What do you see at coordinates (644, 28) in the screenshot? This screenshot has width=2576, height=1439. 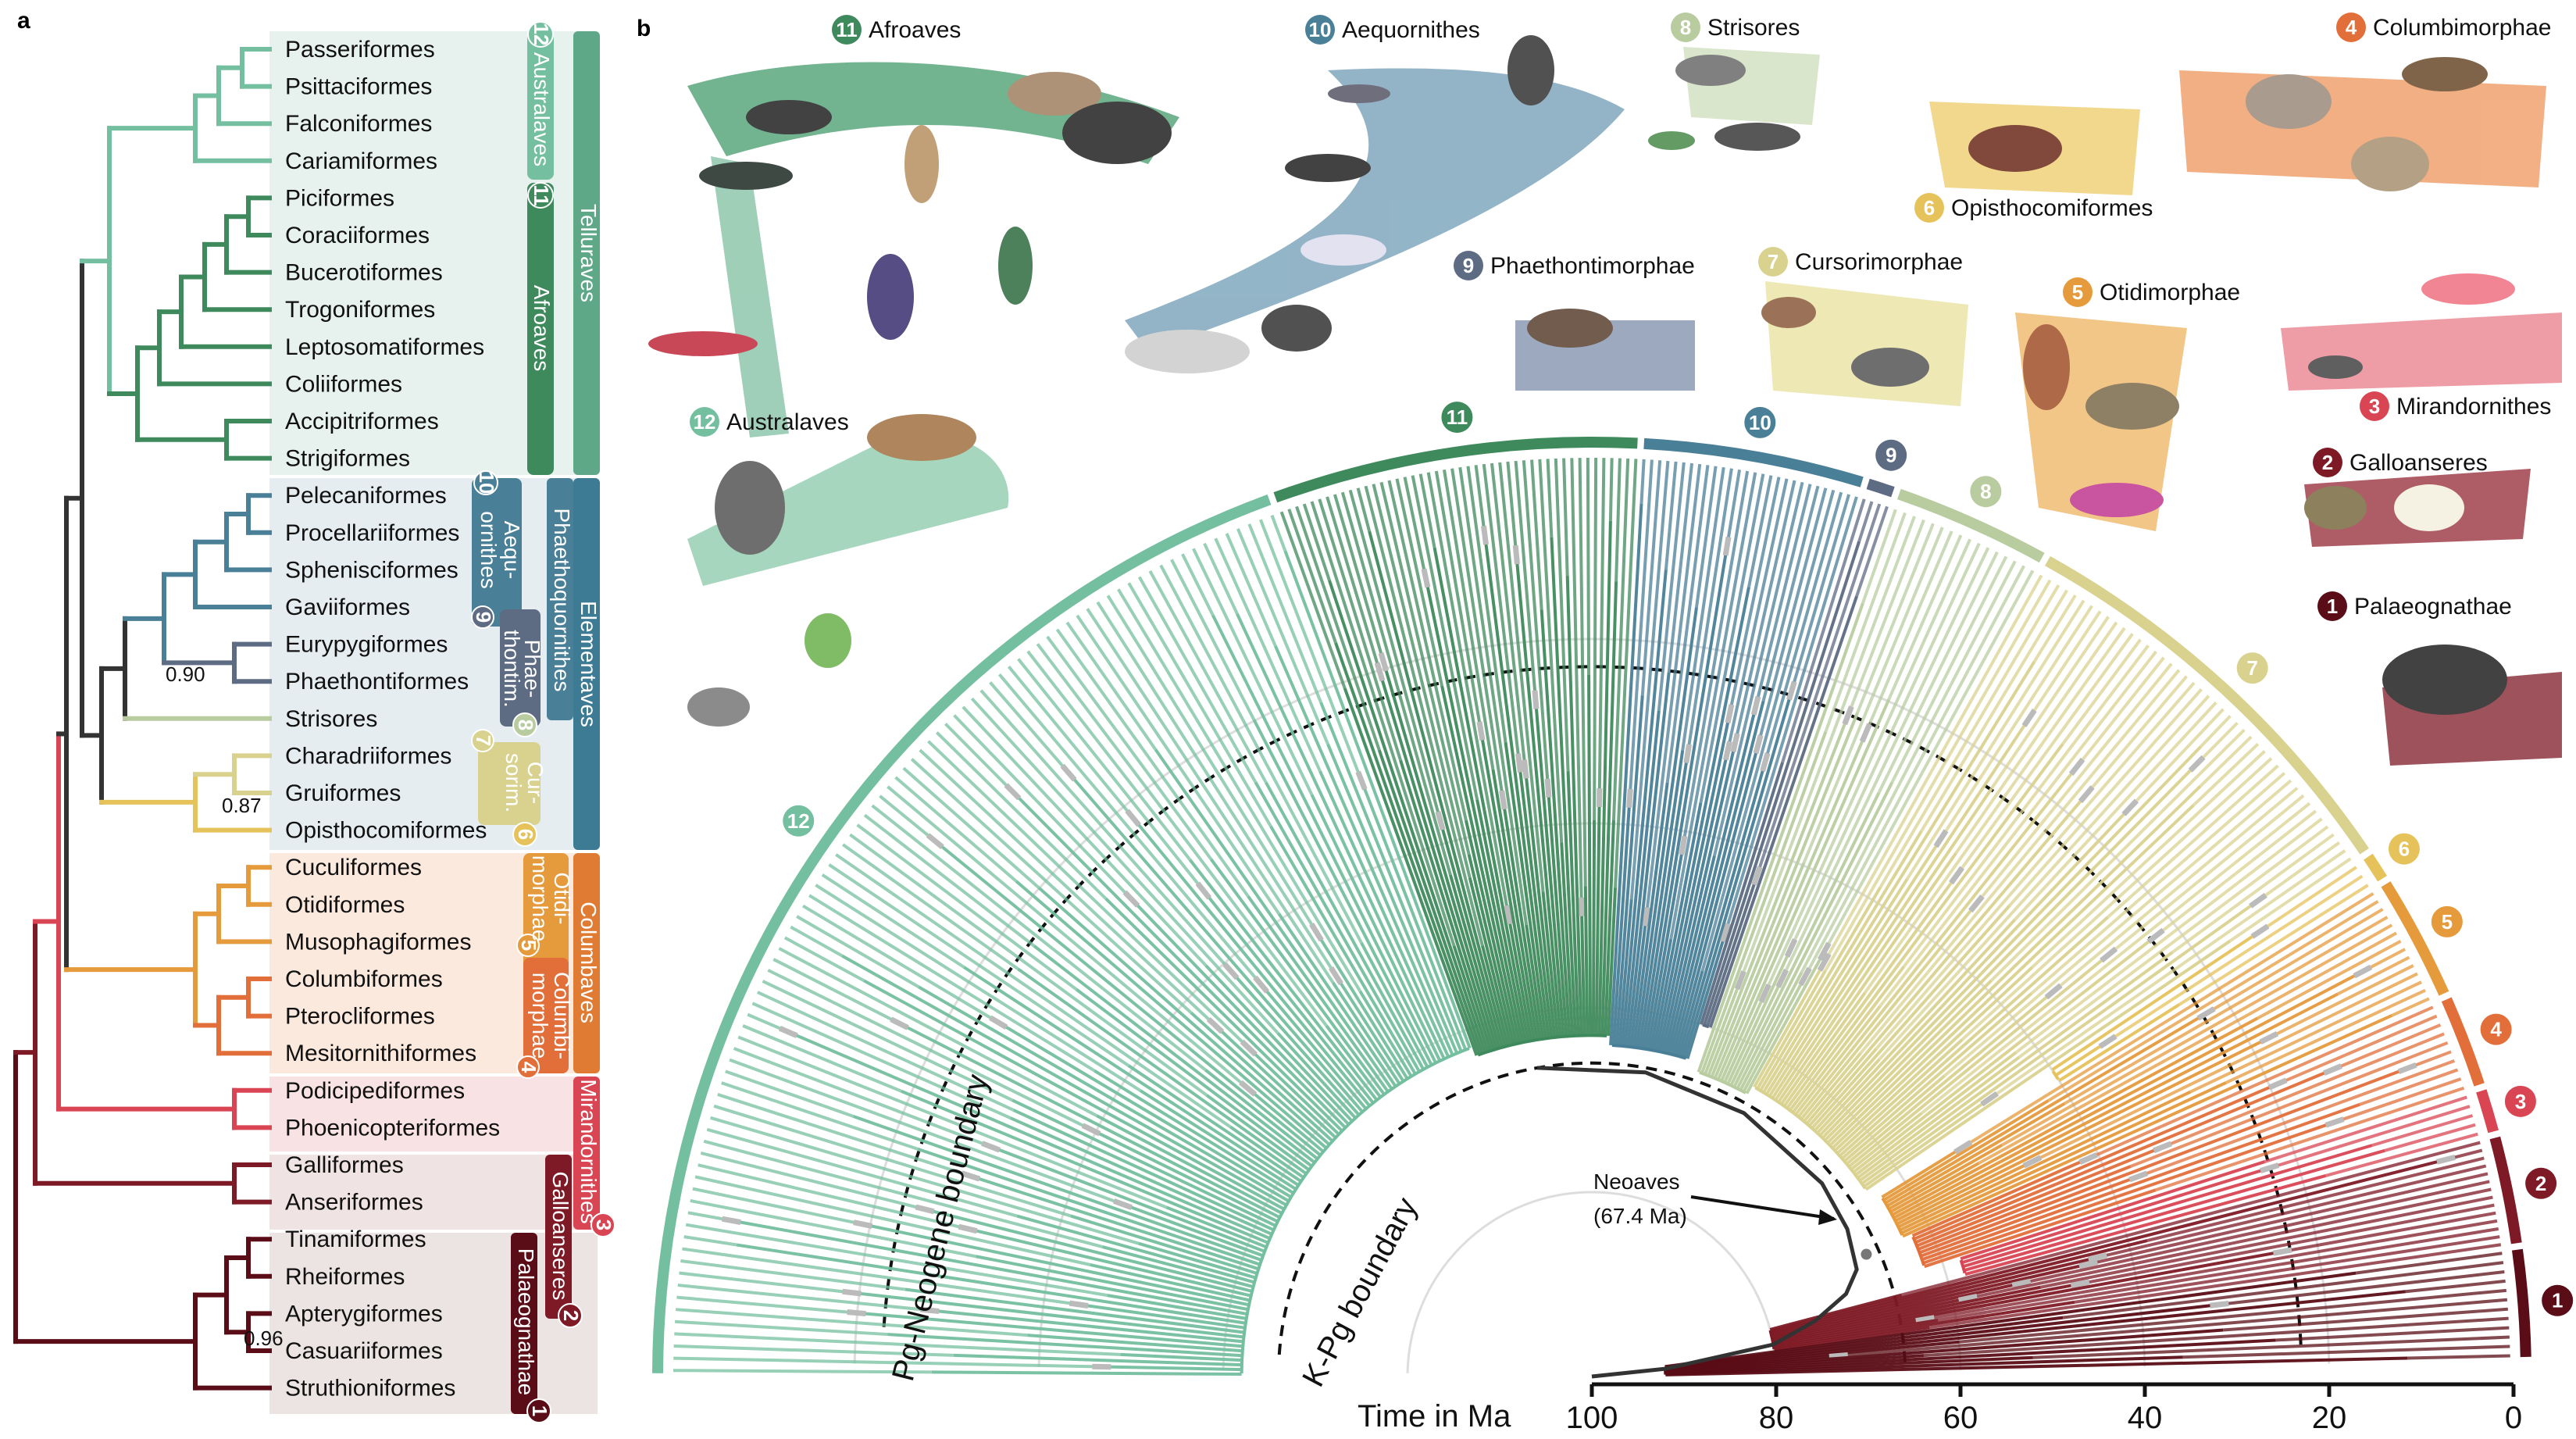 I see `panel-b-letter: b` at bounding box center [644, 28].